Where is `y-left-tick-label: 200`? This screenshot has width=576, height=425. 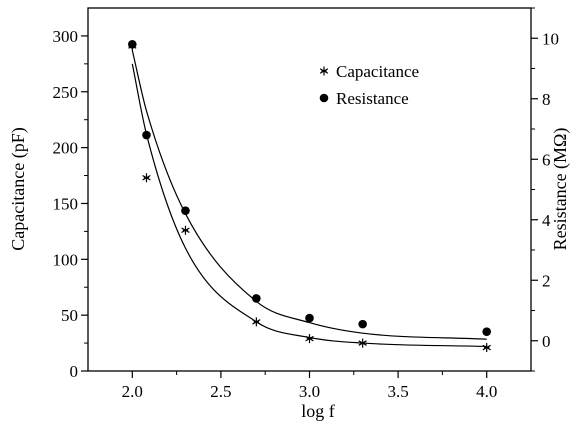
y-left-tick-label: 200 is located at coordinates (66, 148).